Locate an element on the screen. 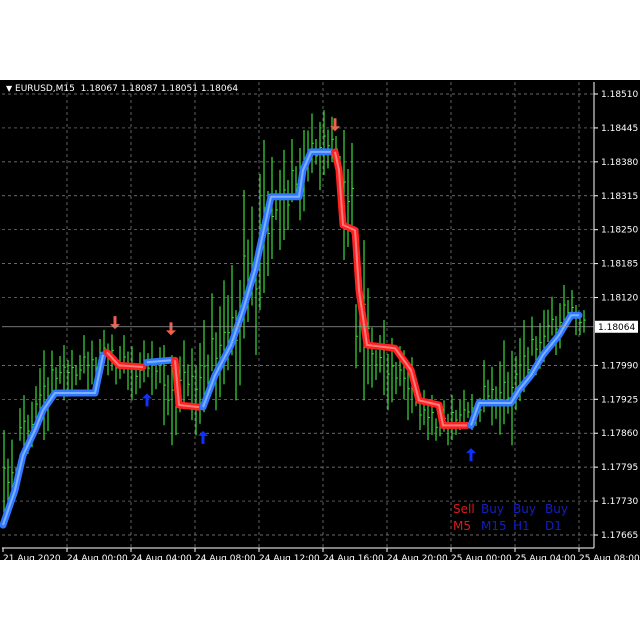 Image resolution: width=640 pixels, height=640 pixels. legend-sell-label: Sell is located at coordinates (464, 509).